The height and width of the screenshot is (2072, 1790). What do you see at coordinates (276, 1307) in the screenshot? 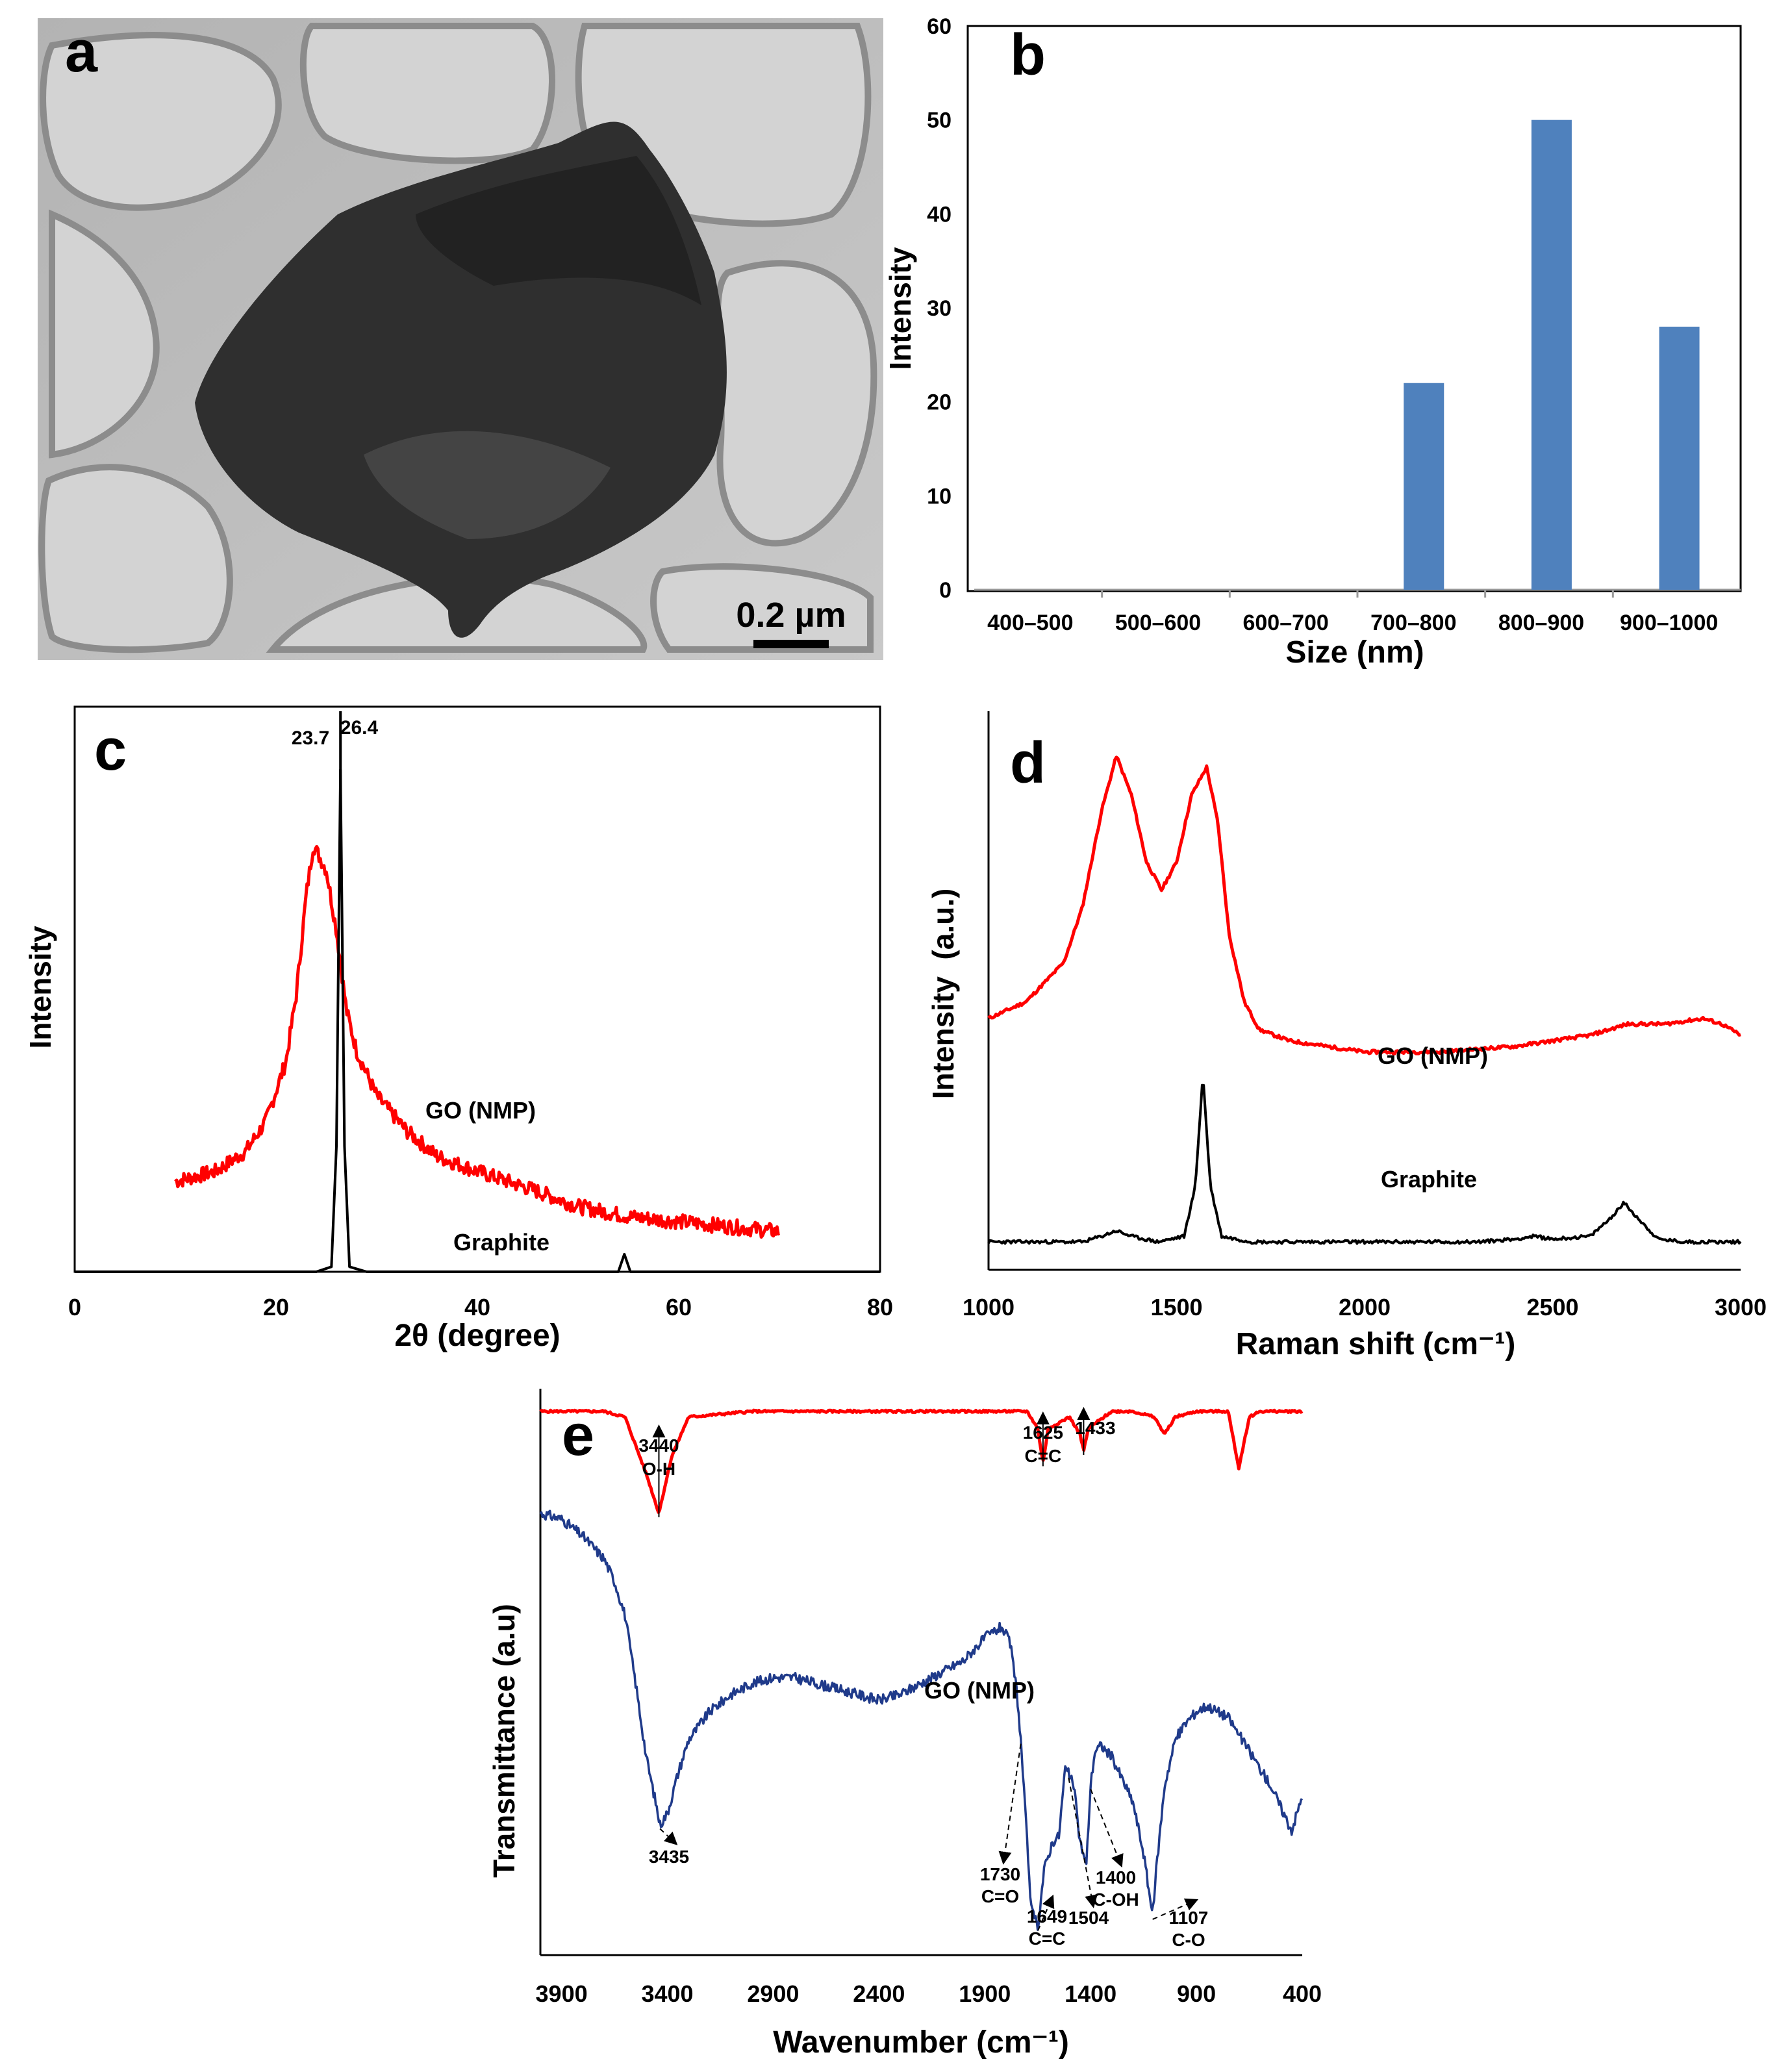
I see `panel-c-x-tick-label: 20` at bounding box center [276, 1307].